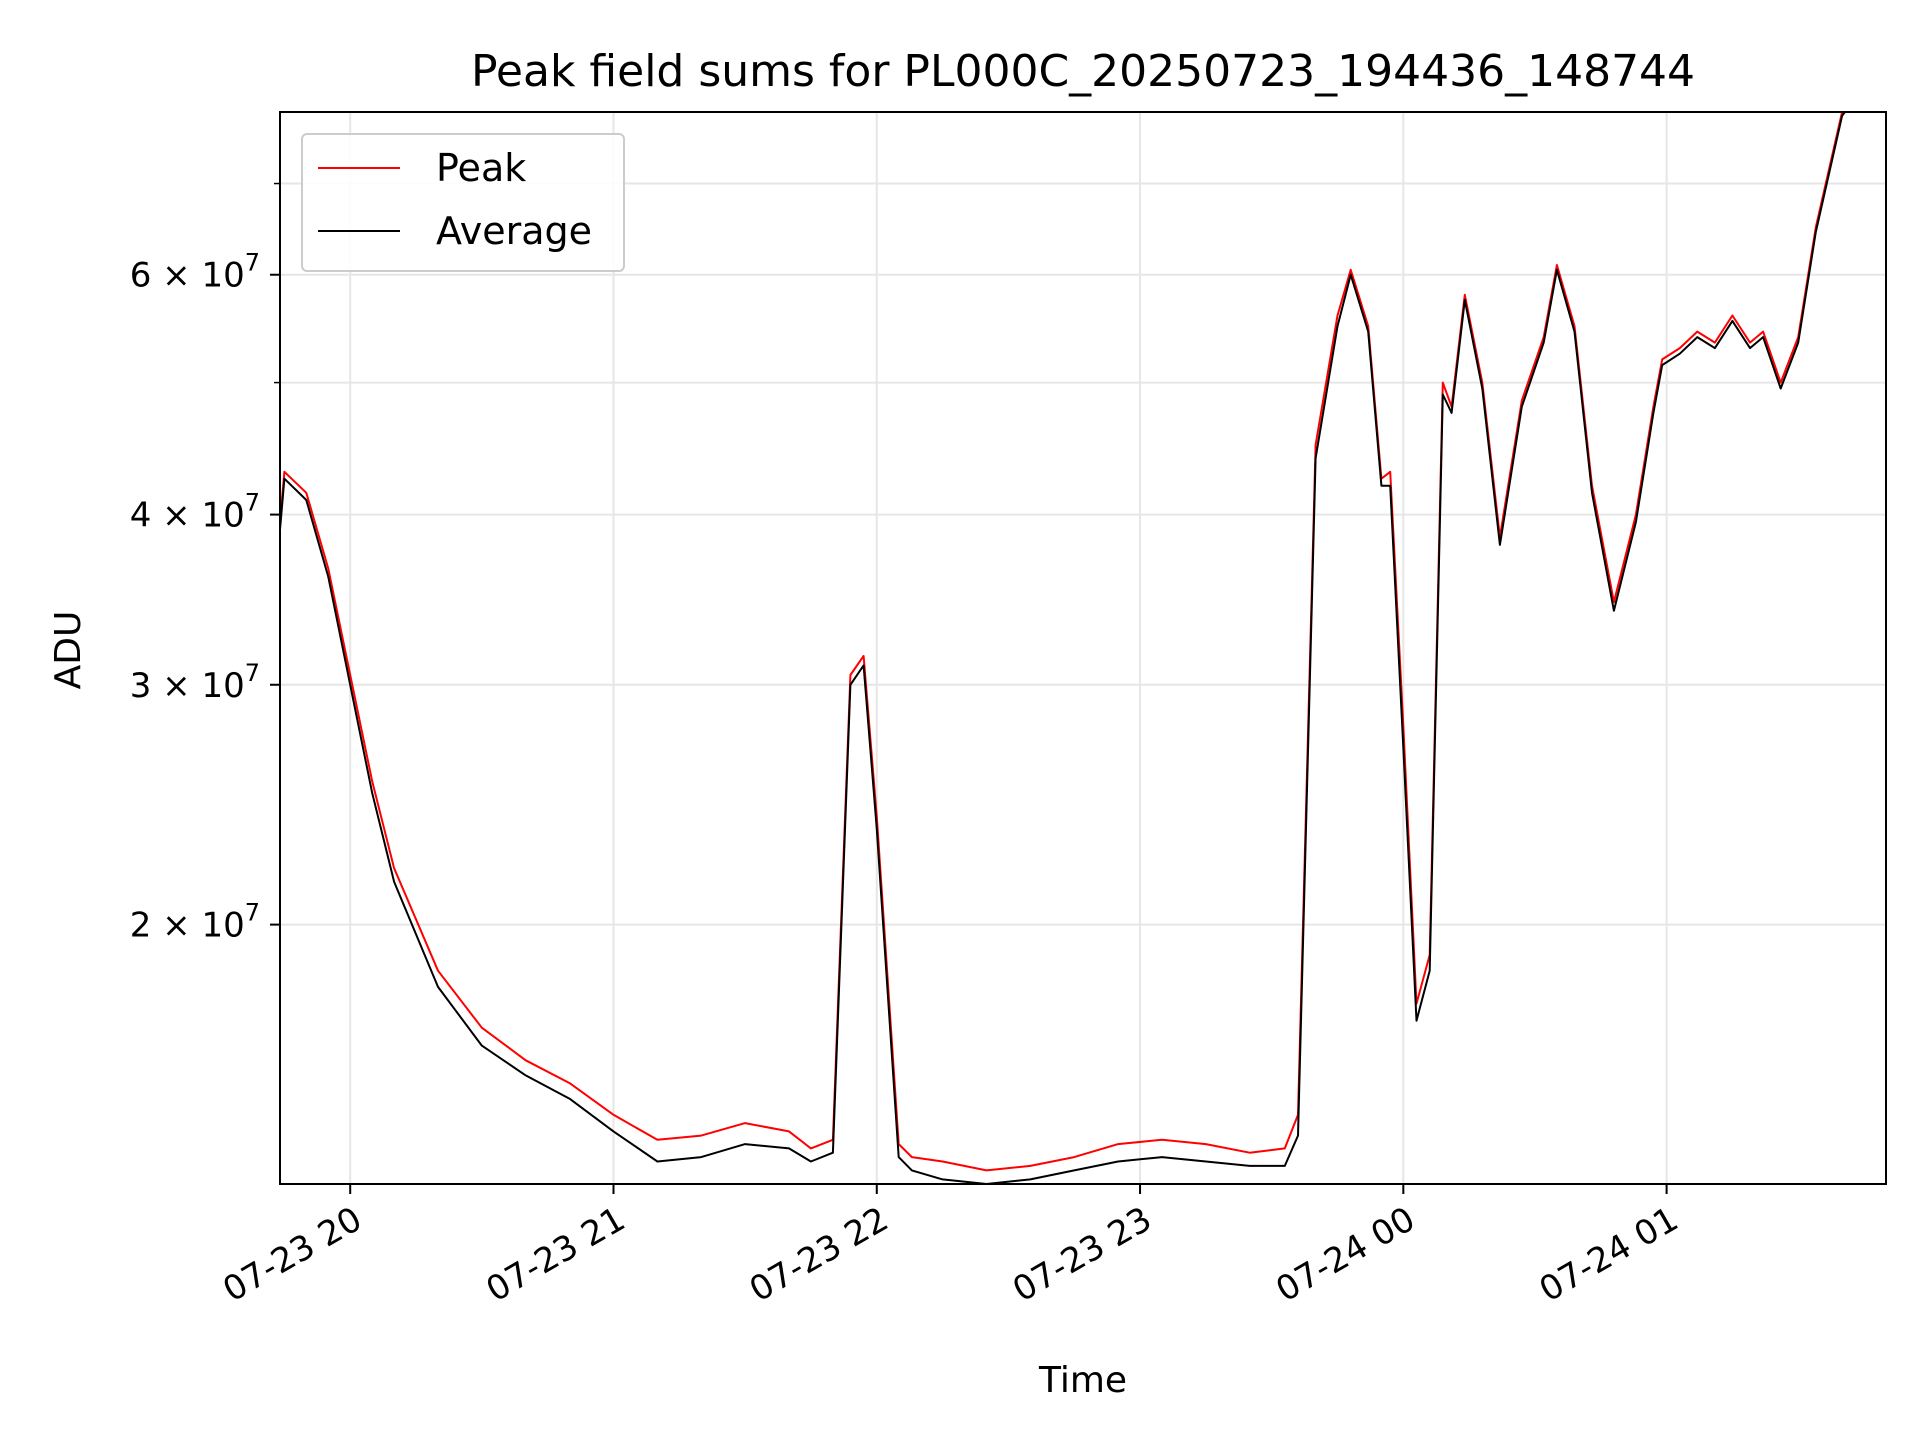 Image resolution: width=1920 pixels, height=1440 pixels. Describe the element at coordinates (195, 512) in the screenshot. I see `y-tick-label: 4 × 107` at that location.